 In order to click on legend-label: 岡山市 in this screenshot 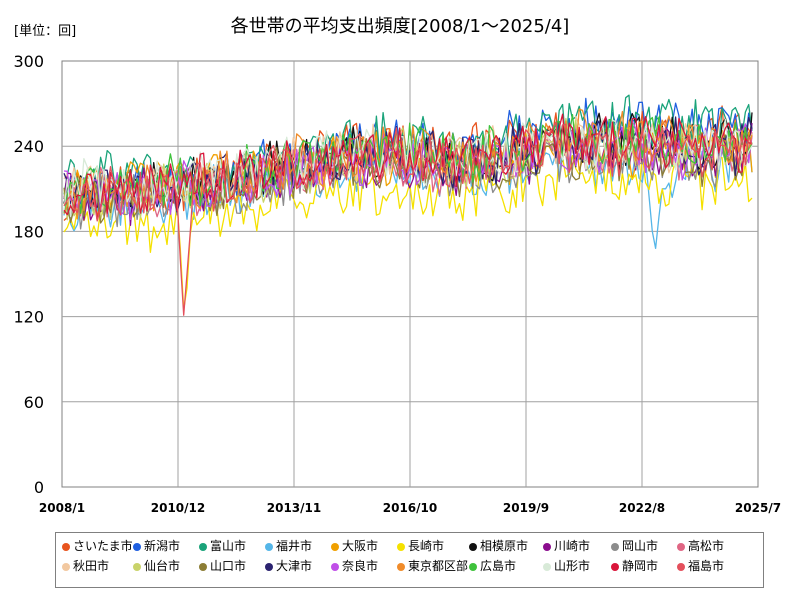, I will do `click(640, 546)`.